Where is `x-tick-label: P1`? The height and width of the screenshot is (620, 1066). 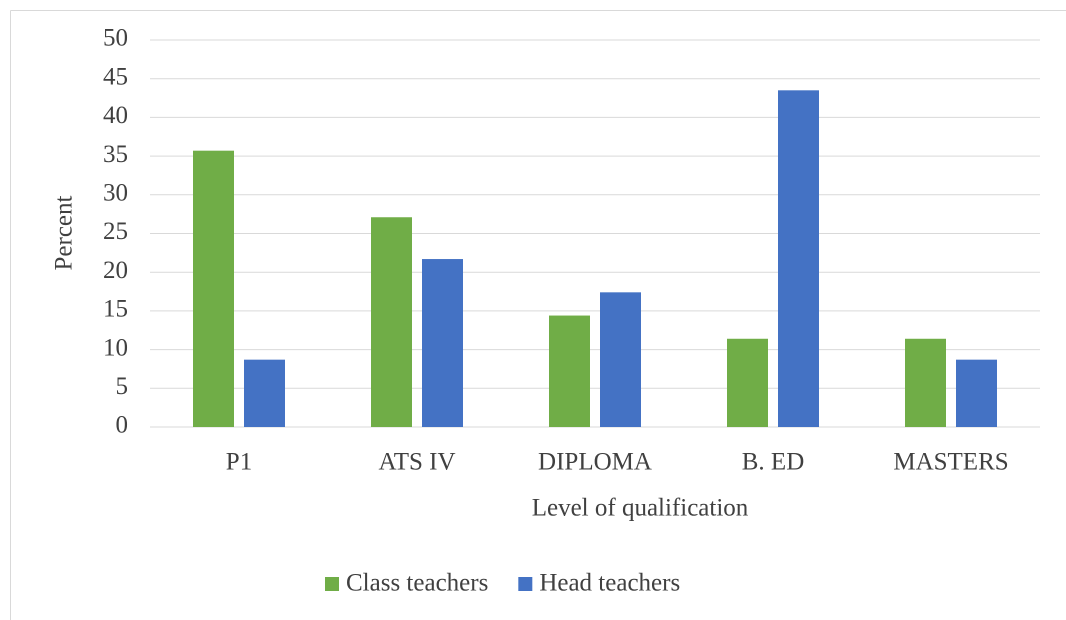
x-tick-label: P1 is located at coordinates (239, 462).